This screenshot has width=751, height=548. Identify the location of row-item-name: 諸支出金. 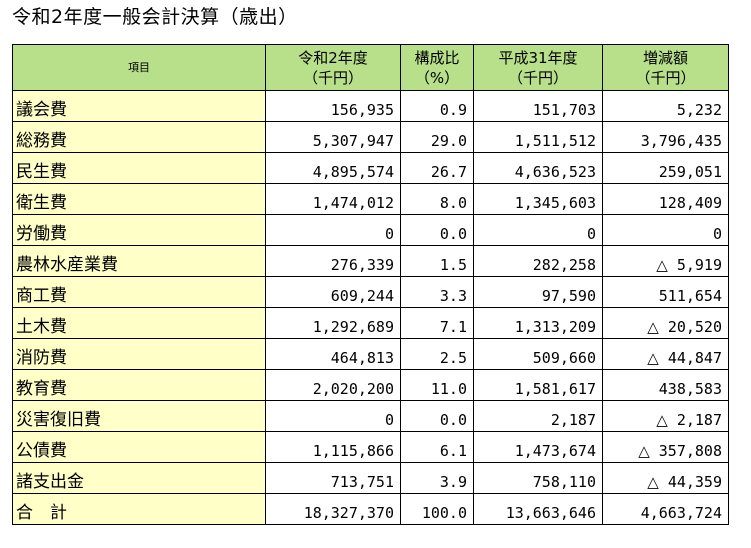
(139, 478).